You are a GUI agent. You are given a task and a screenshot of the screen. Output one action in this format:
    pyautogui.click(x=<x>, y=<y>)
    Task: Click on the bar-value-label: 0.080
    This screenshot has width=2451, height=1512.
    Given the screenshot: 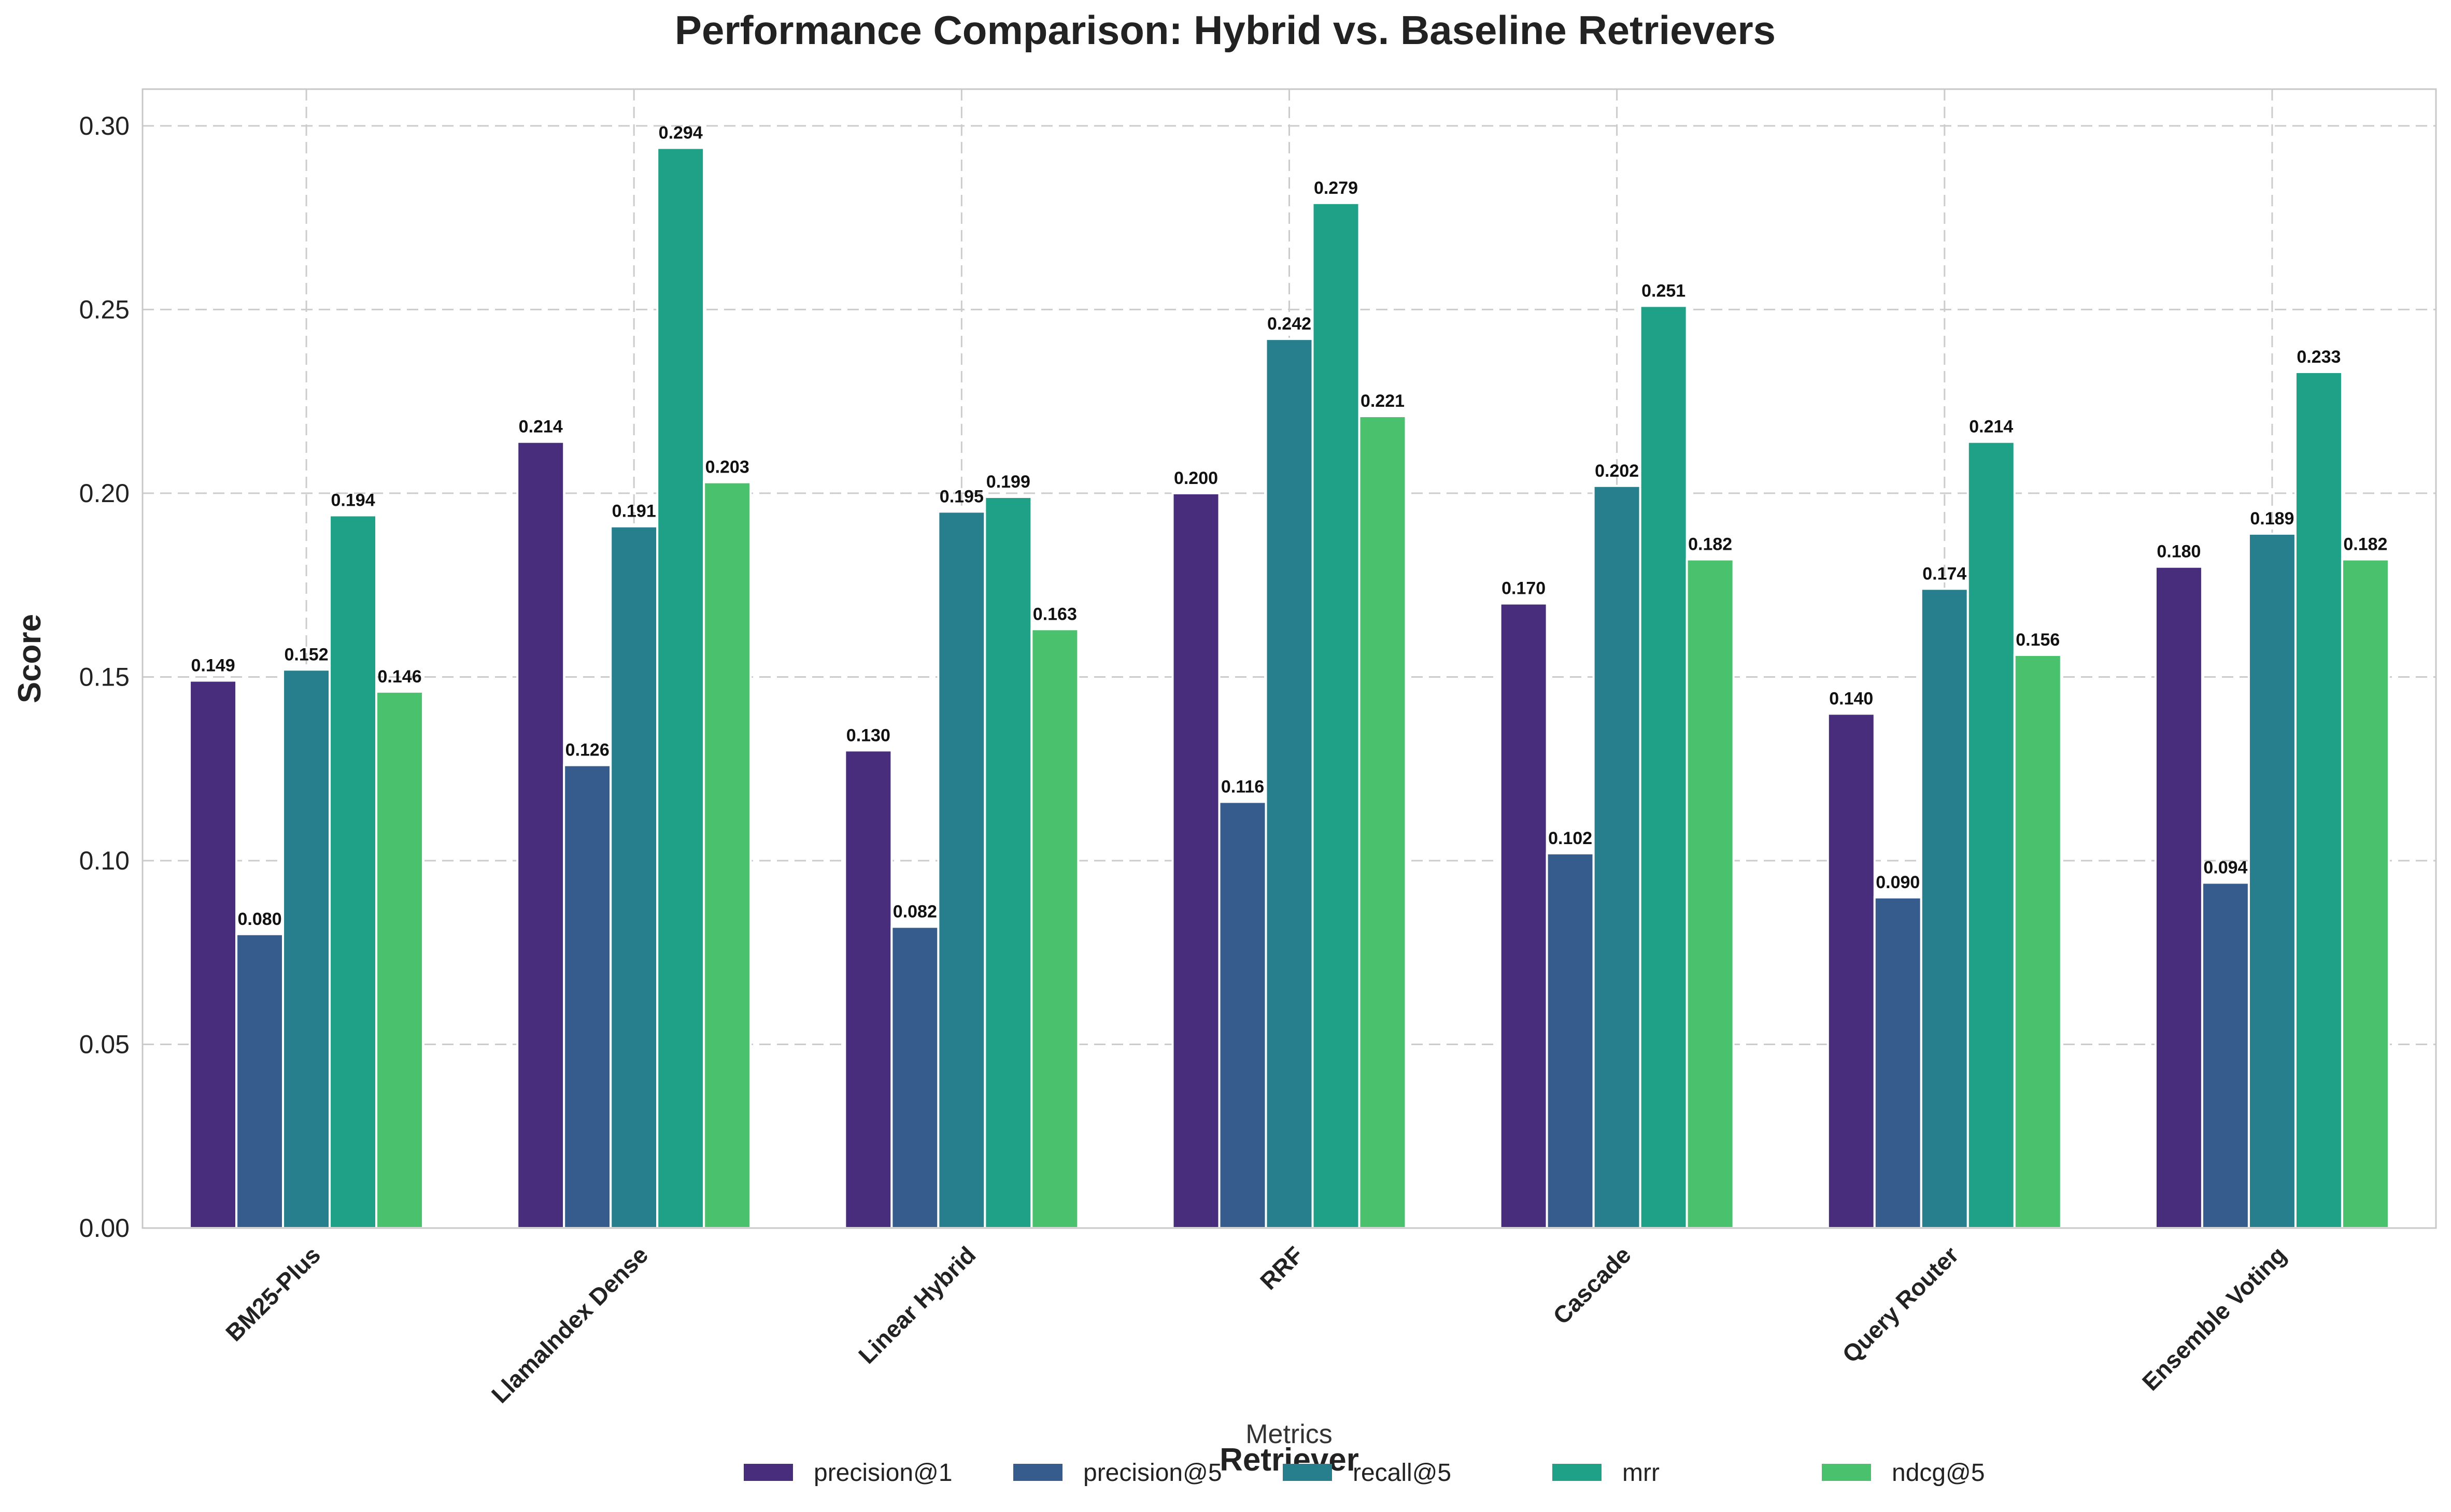 What is the action you would take?
    pyautogui.click(x=260, y=919)
    